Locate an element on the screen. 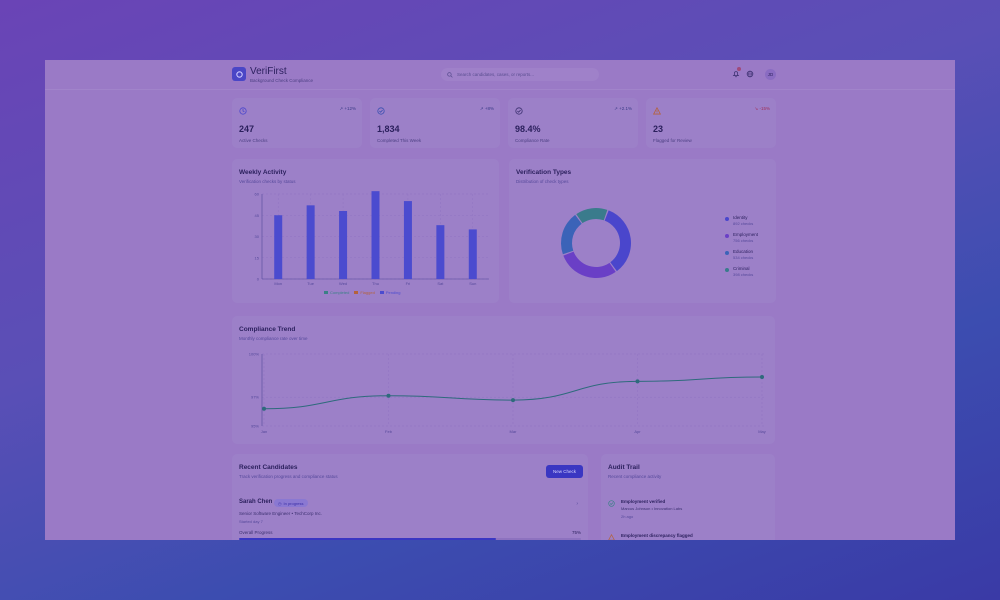  y-tick-label: 100% is located at coordinates (254, 354).